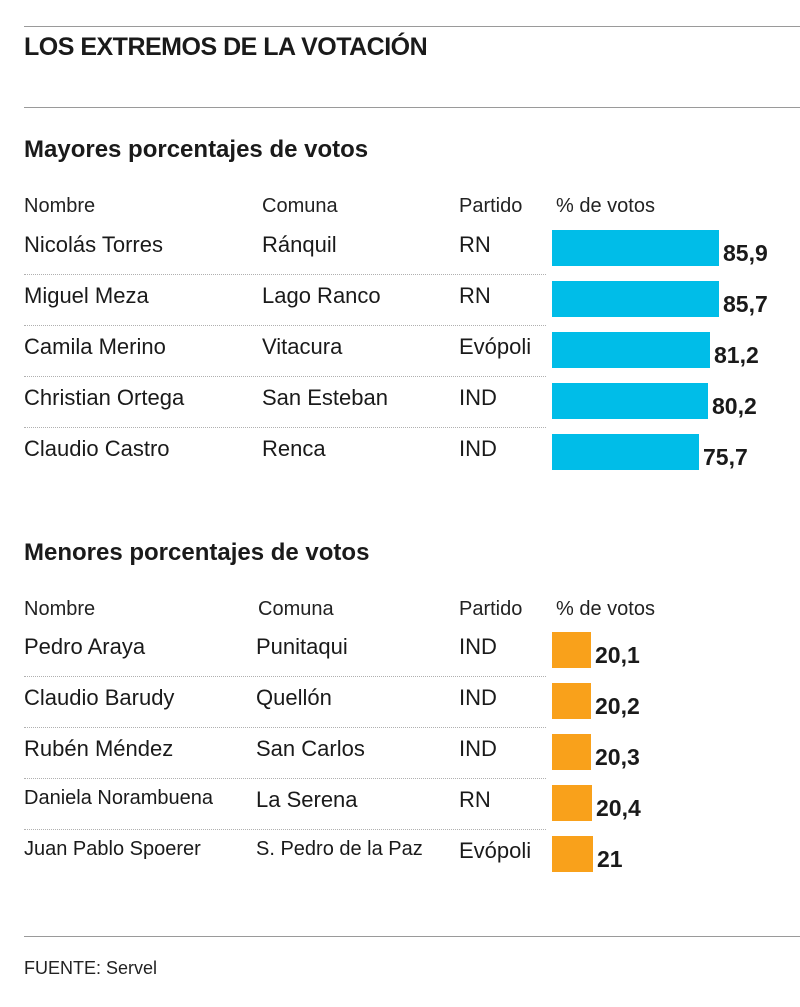 The image size is (800, 1007). I want to click on row-name: Pedro Araya, so click(85, 646).